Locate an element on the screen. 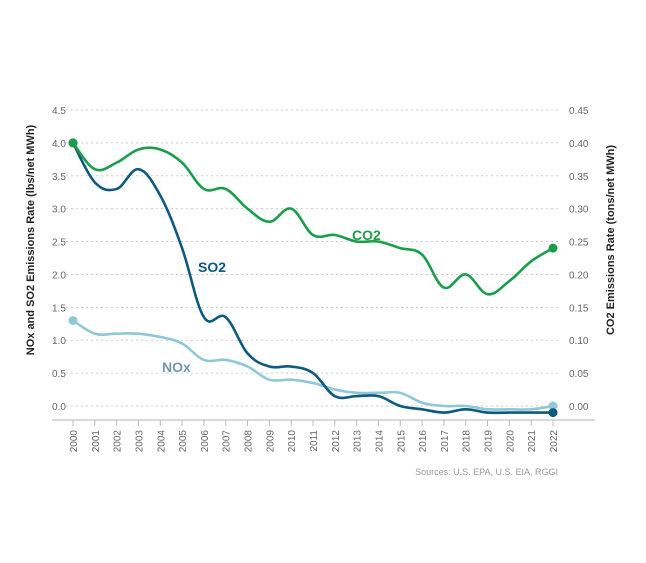 The image size is (646, 563). x-tick-label: 2017 is located at coordinates (445, 441).